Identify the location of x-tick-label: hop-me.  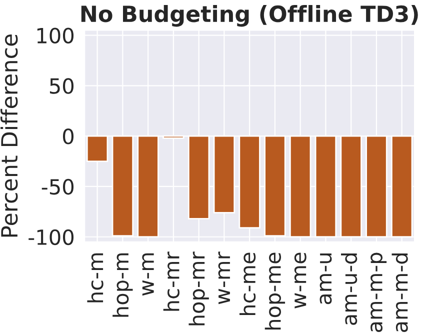
(275, 291).